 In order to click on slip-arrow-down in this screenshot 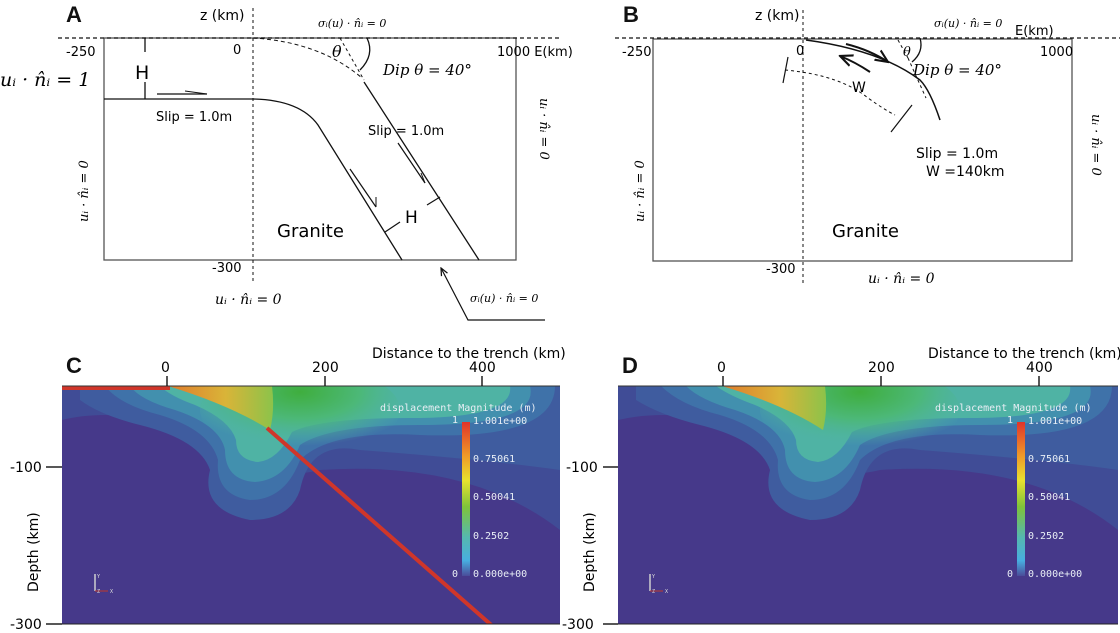, I will do `click(866, 52)`.